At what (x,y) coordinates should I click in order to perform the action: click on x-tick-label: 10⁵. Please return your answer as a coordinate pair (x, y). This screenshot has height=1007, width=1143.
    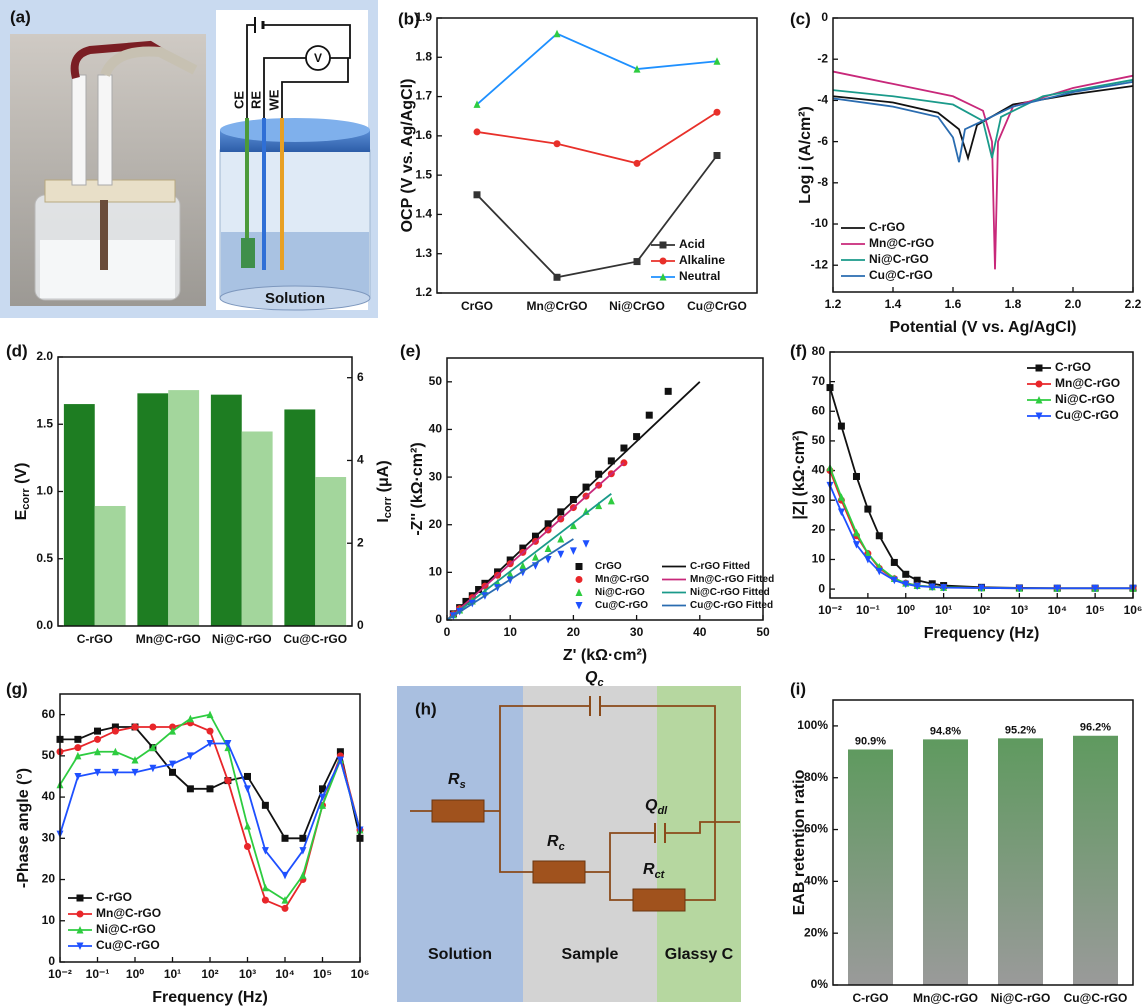
    Looking at the image, I should click on (322, 974).